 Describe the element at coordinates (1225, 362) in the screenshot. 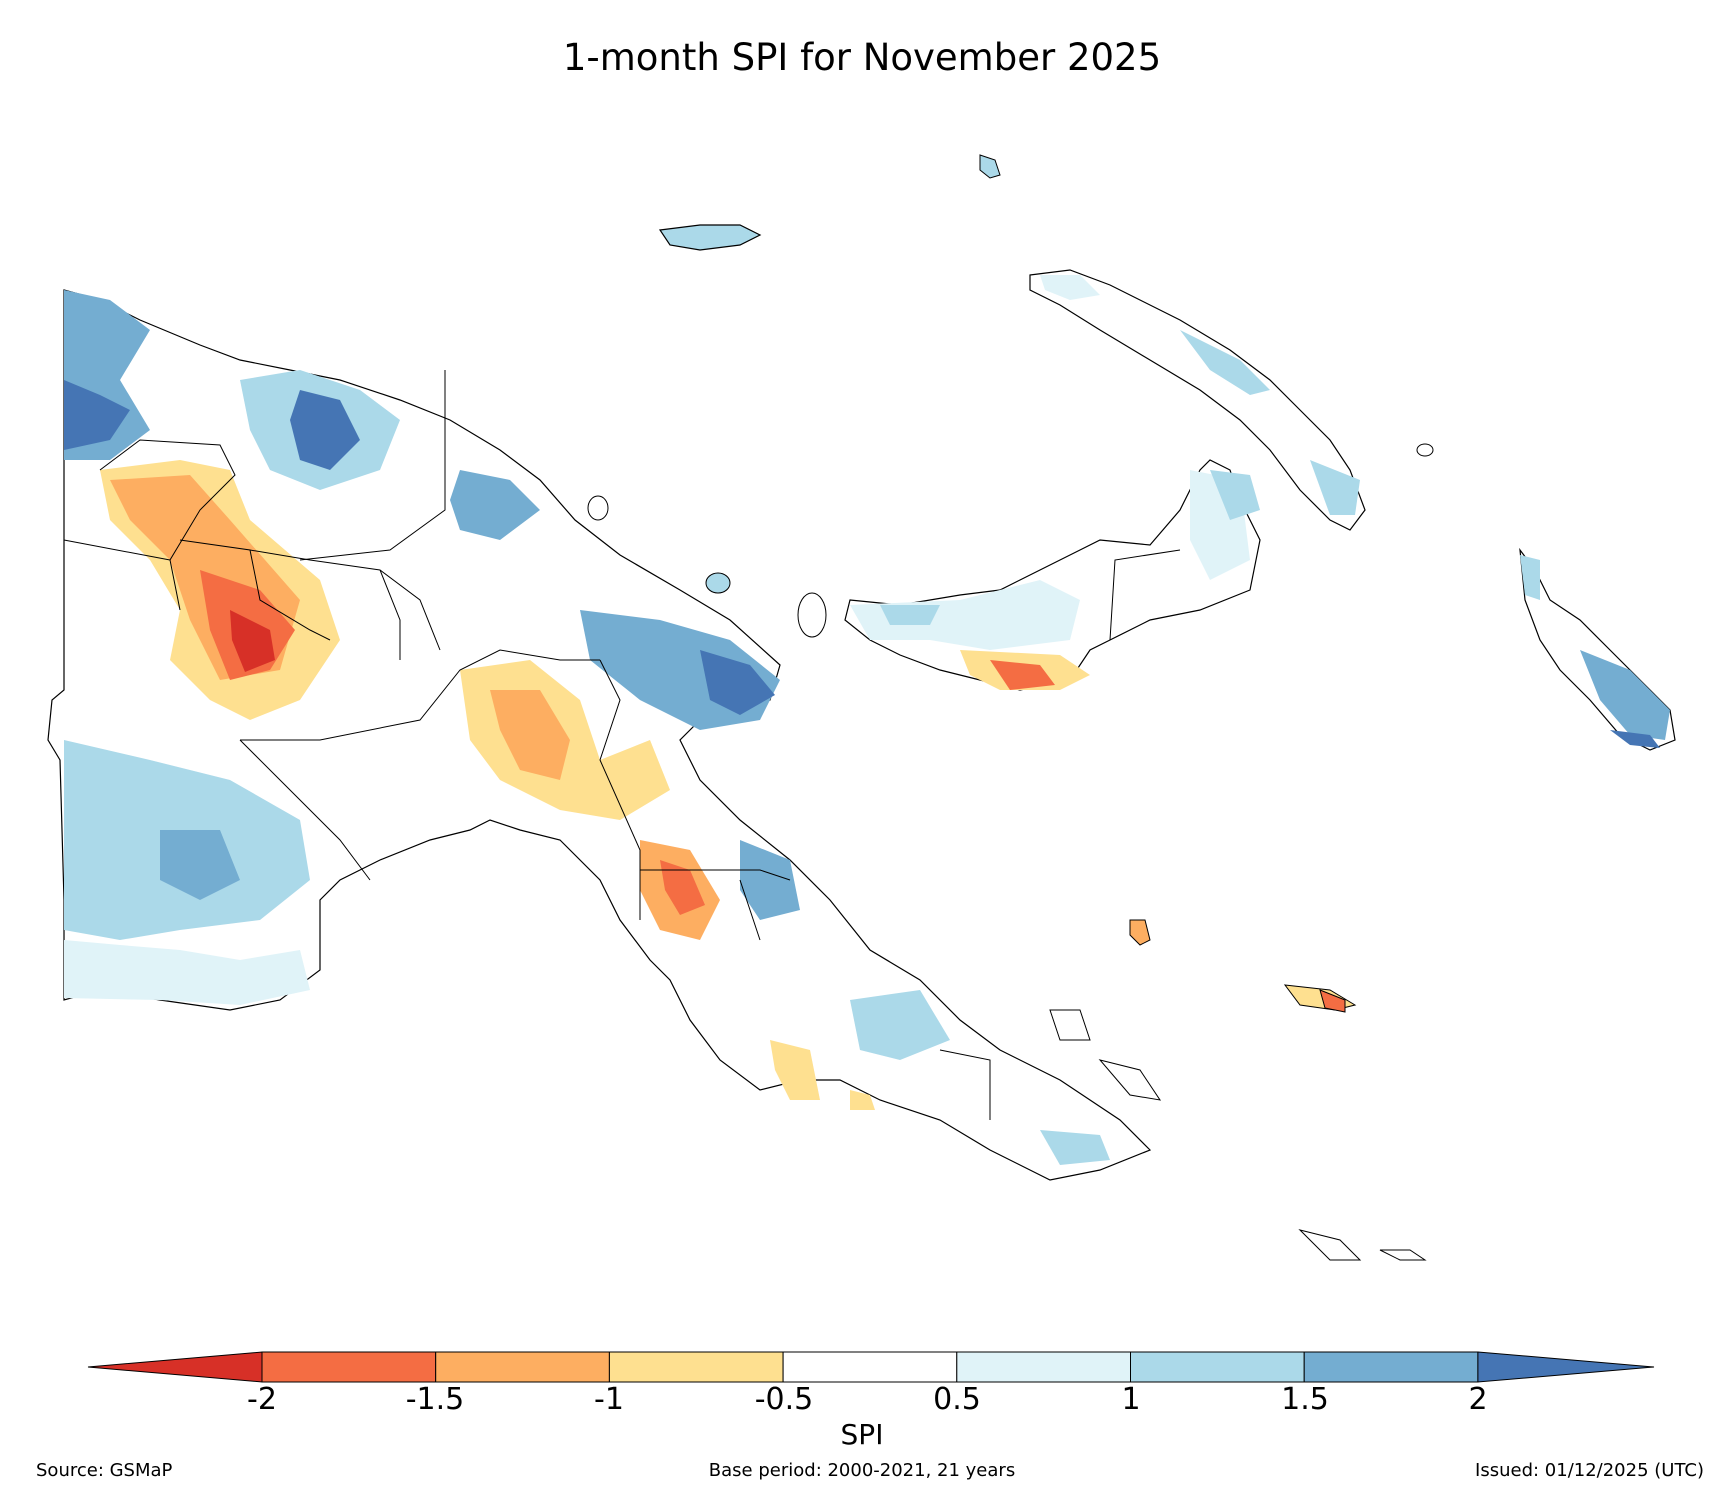

I see `ni-spi-lightblue2` at that location.